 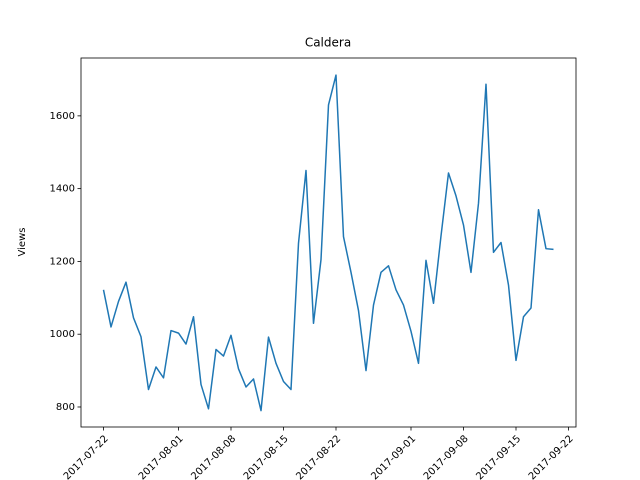 I want to click on y-tick-label: 800, so click(x=65, y=407).